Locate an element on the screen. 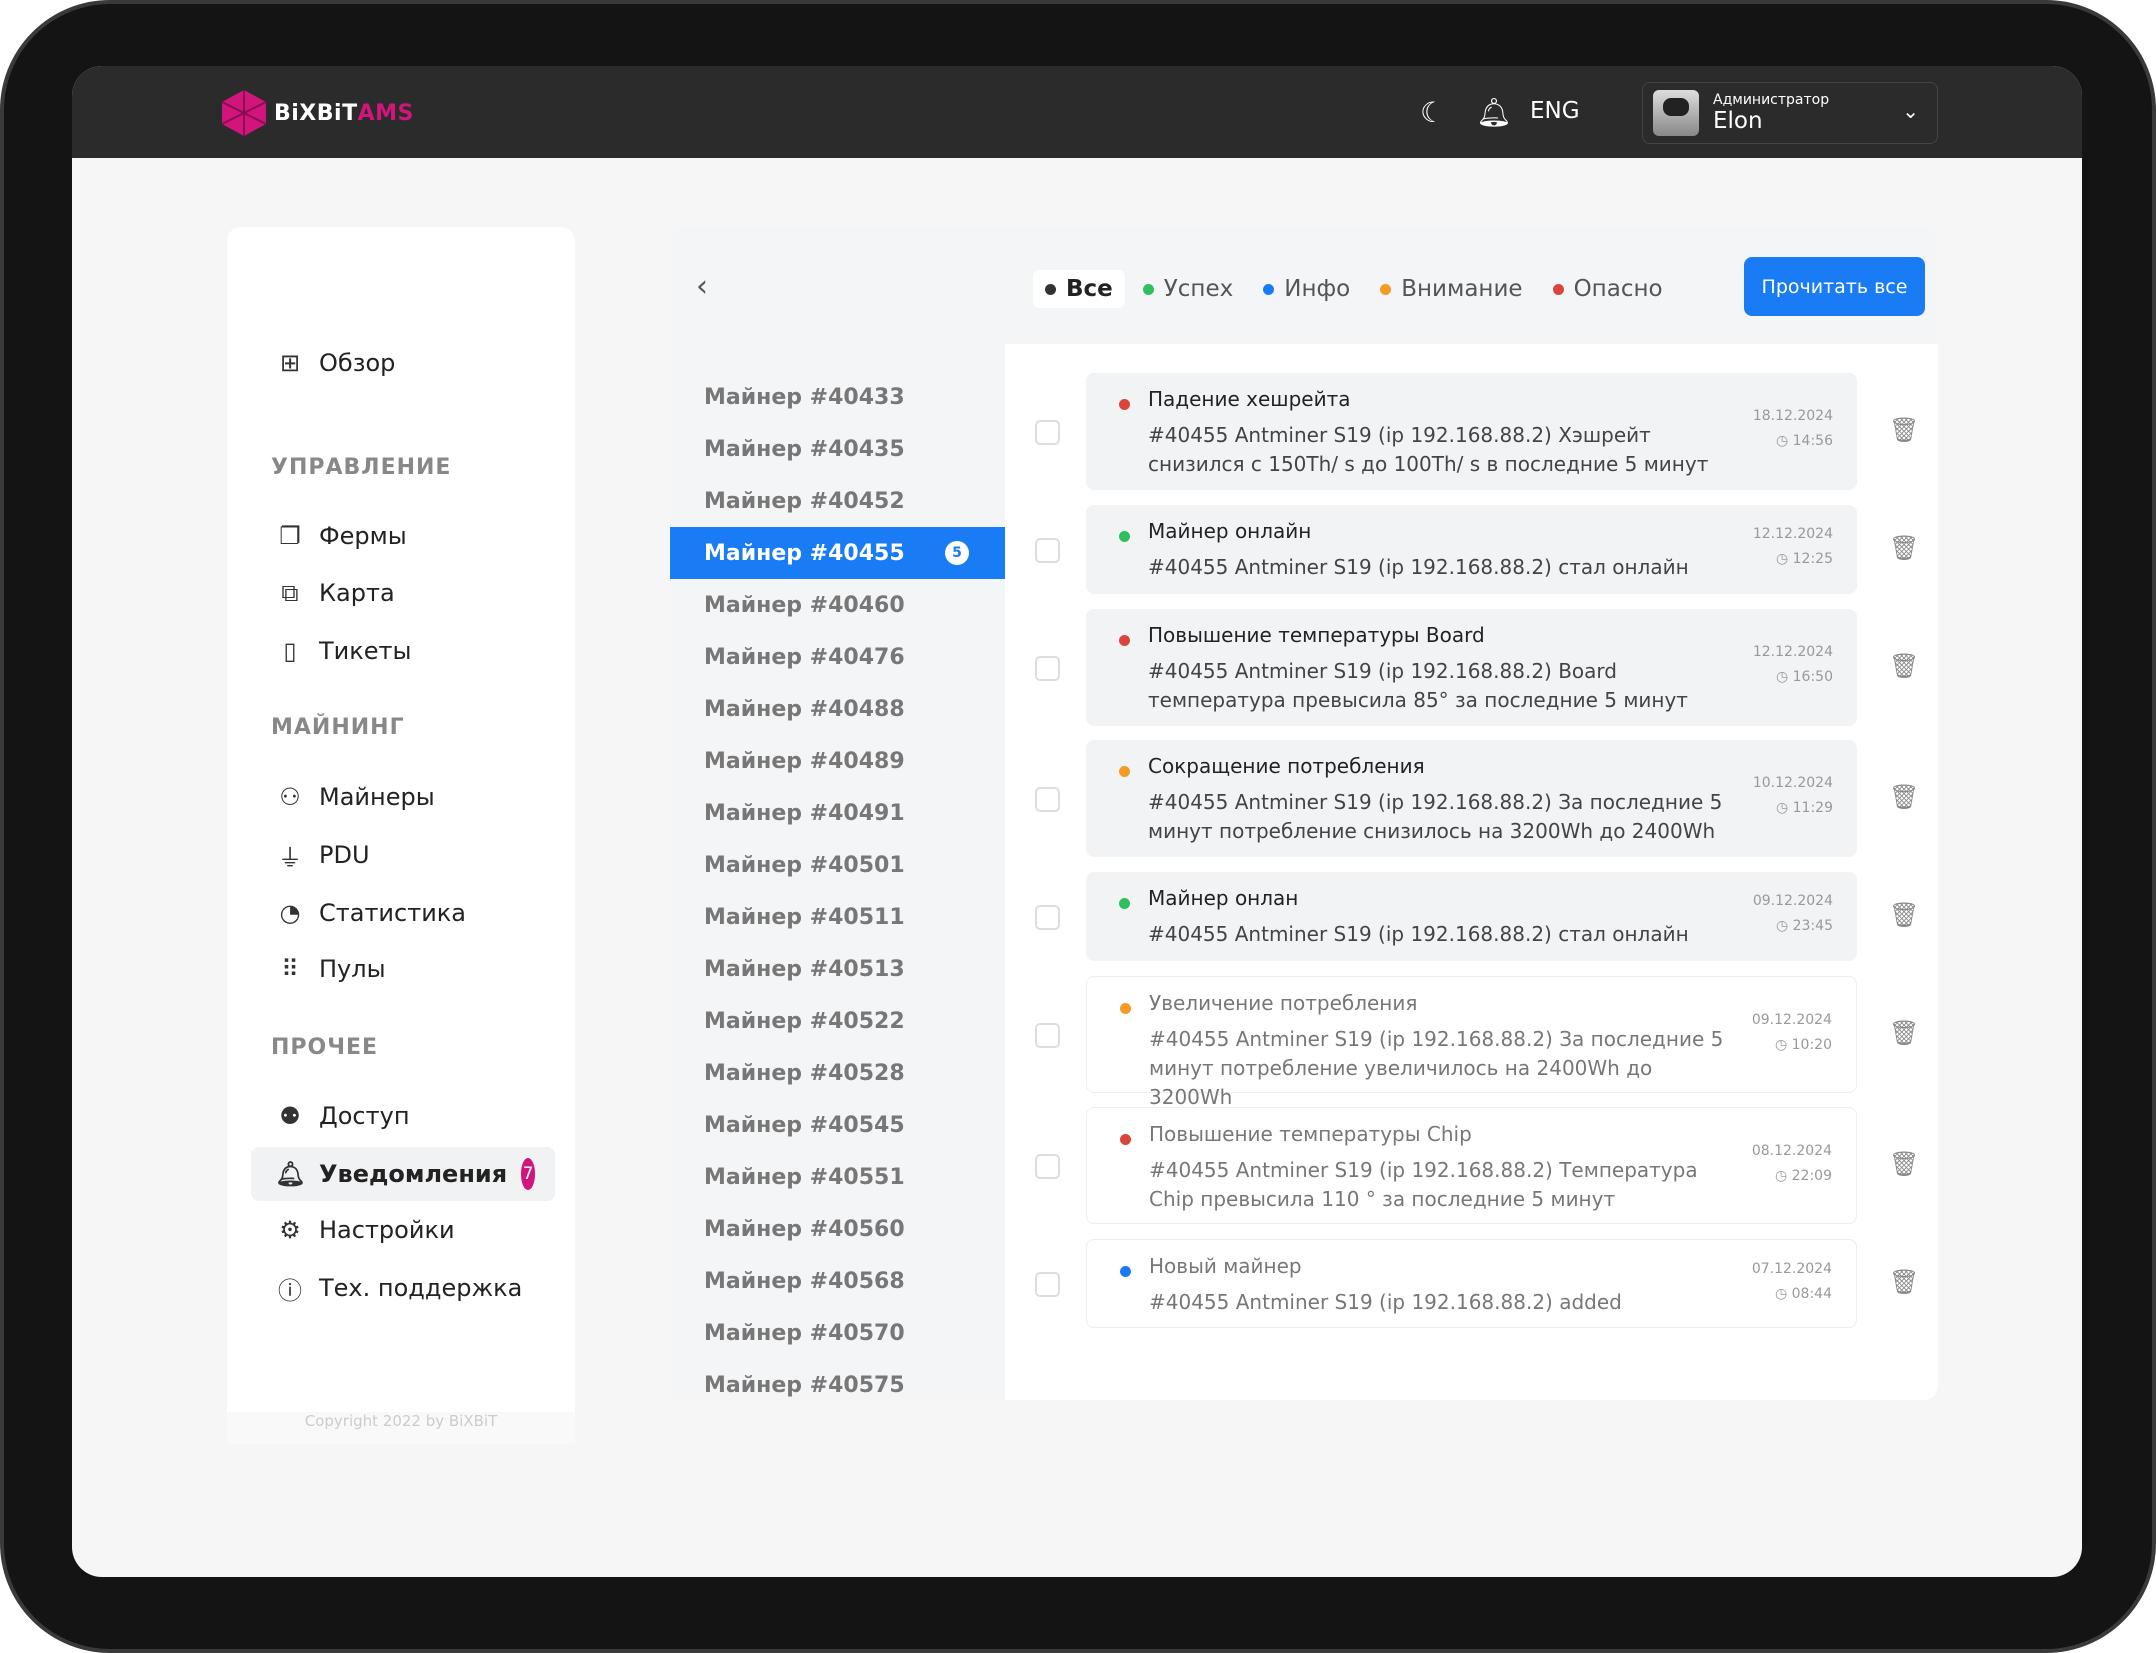 This screenshot has width=2156, height=1653. filter-label: Все is located at coordinates (1089, 289).